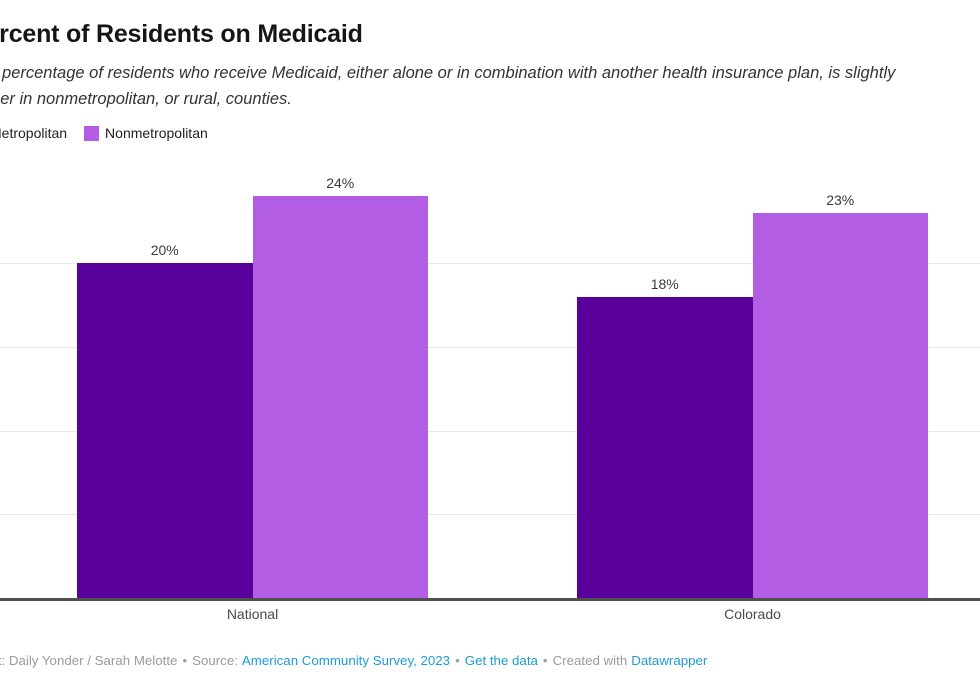 This screenshot has width=980, height=699. What do you see at coordinates (252, 614) in the screenshot?
I see `x-axis-label-national: National` at bounding box center [252, 614].